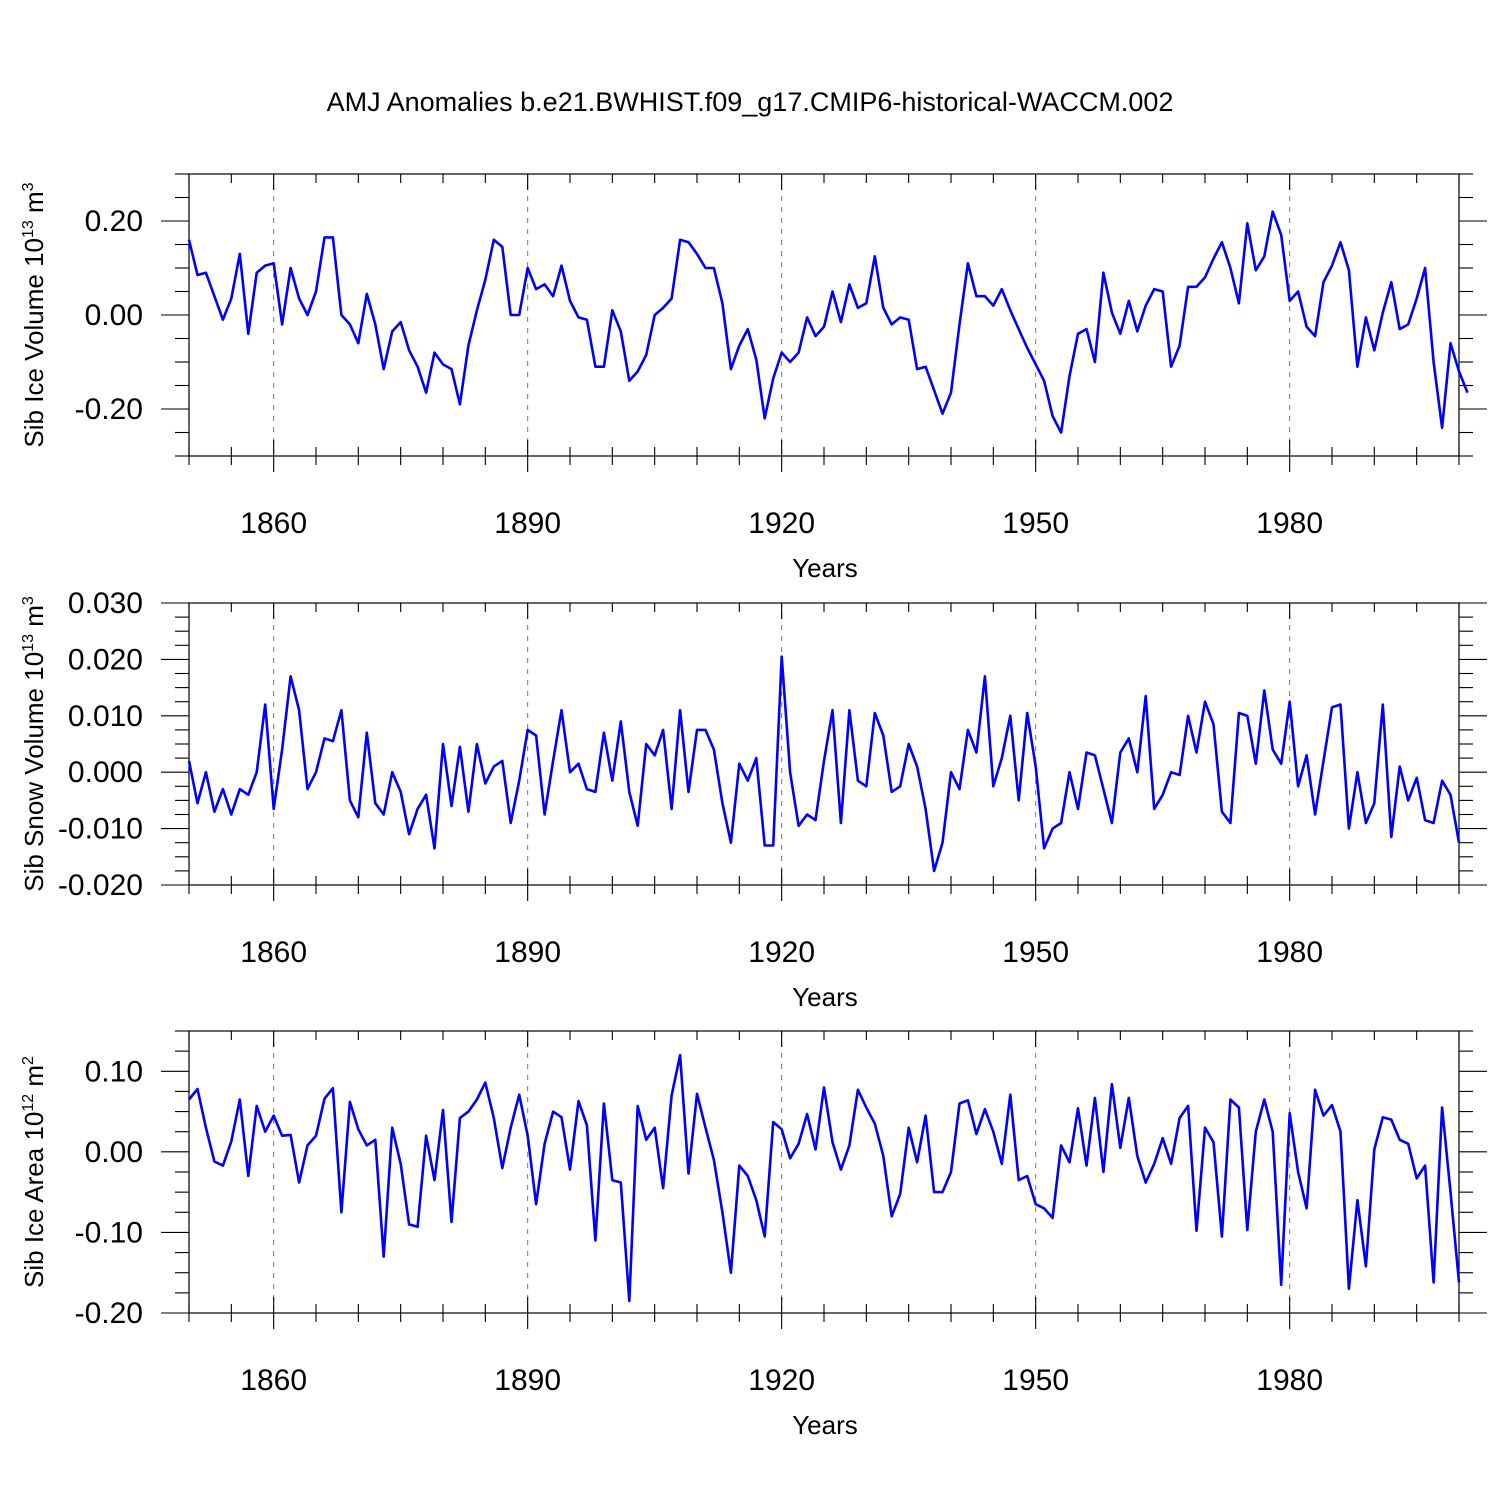 This screenshot has height=1500, width=1500. I want to click on y-tick-label: 0.000, so click(105, 772).